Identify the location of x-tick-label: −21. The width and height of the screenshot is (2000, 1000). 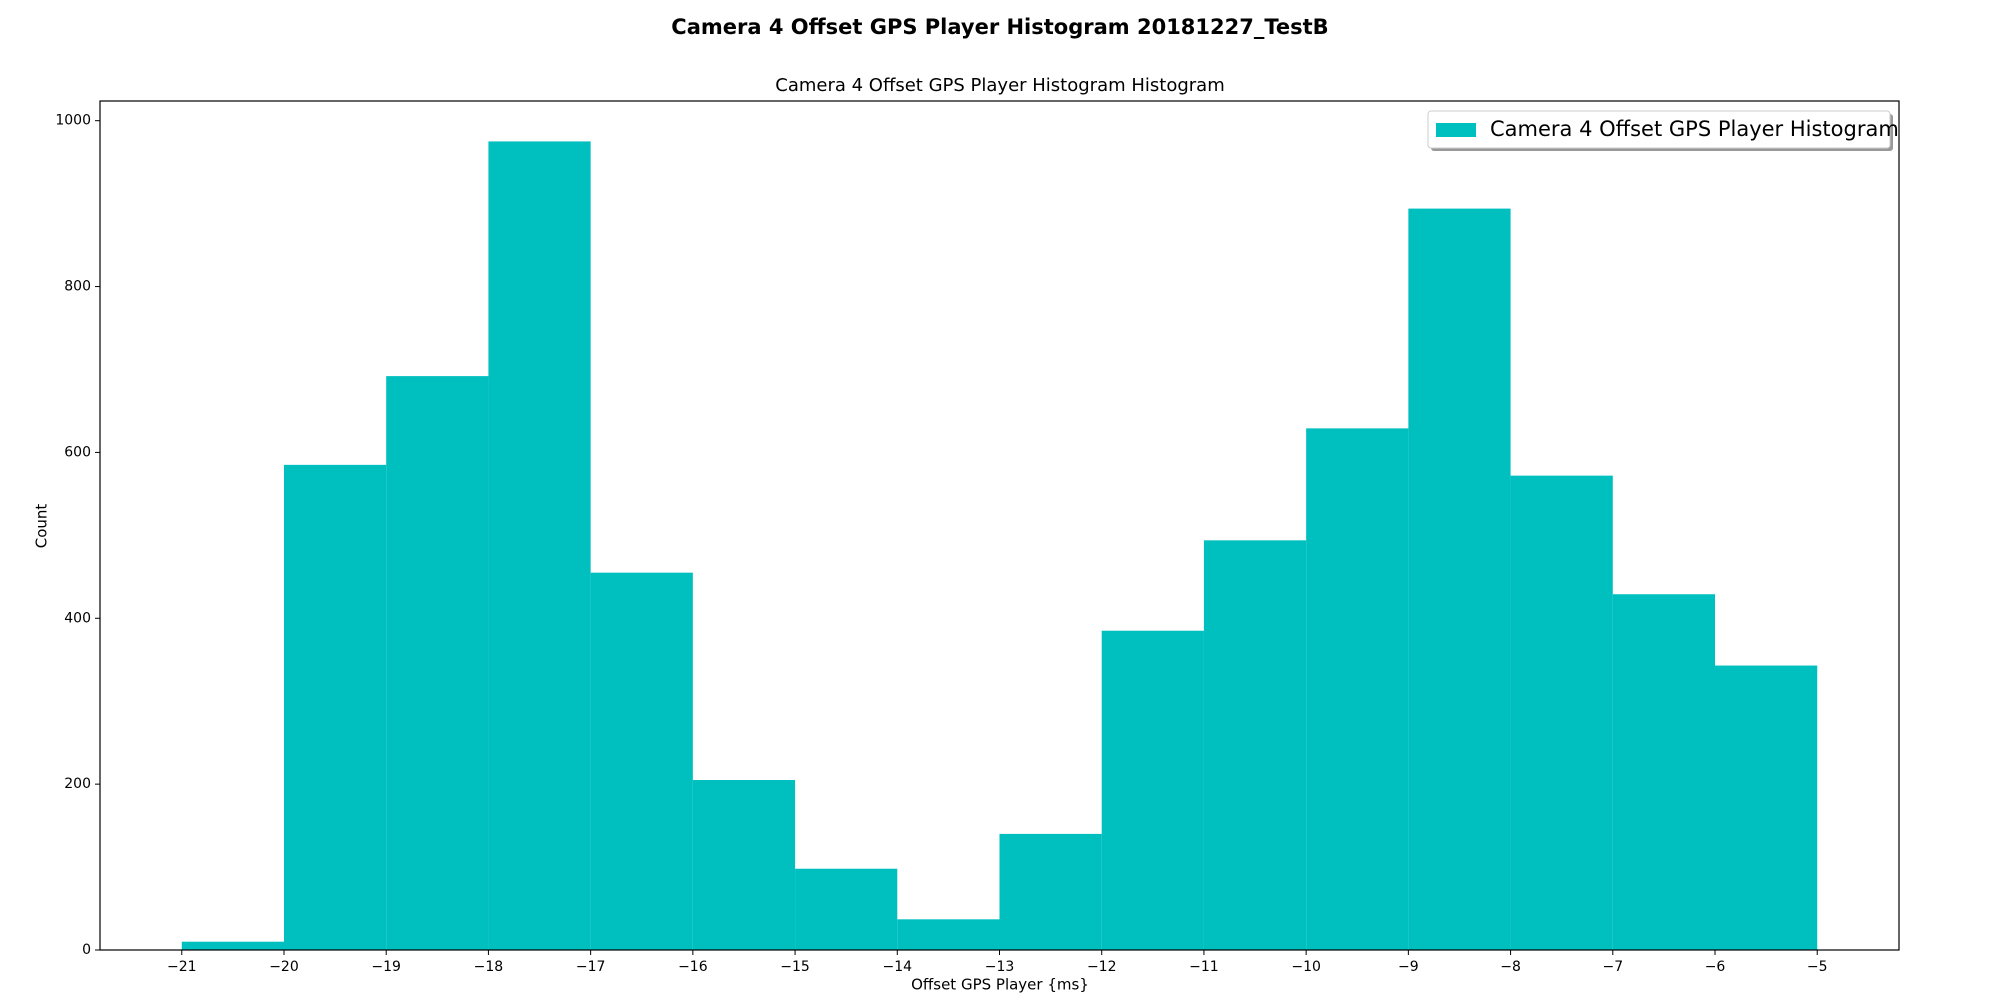
(182, 967).